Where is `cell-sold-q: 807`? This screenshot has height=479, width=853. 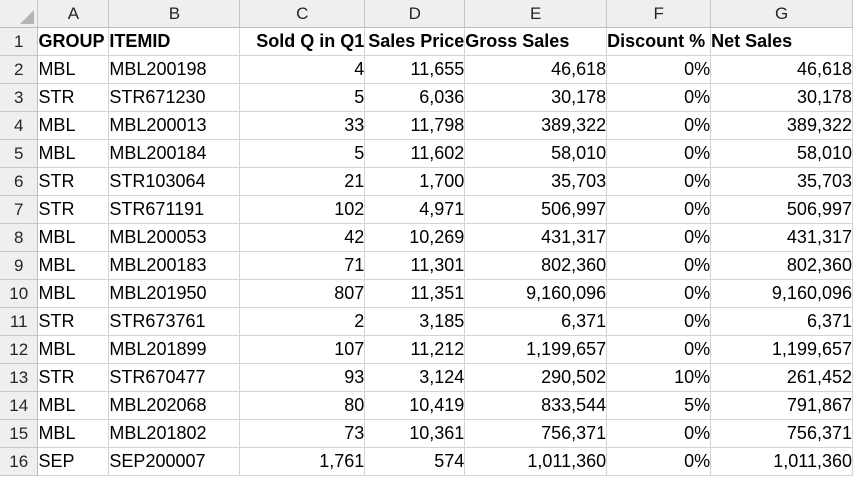
cell-sold-q: 807 is located at coordinates (302, 293).